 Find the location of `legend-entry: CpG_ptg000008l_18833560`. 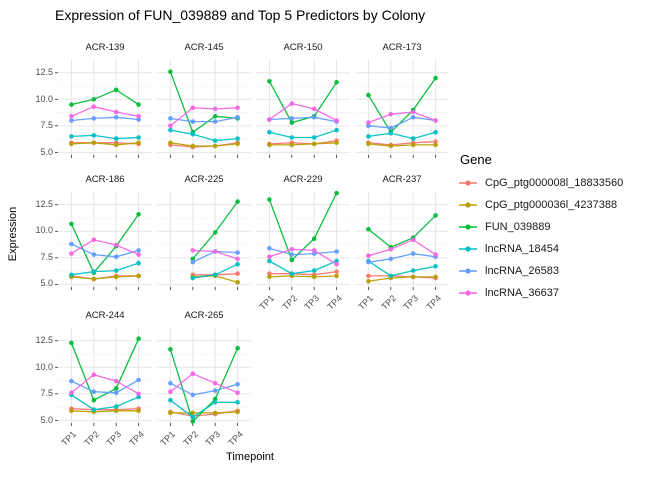

legend-entry: CpG_ptg000008l_18833560 is located at coordinates (563, 182).